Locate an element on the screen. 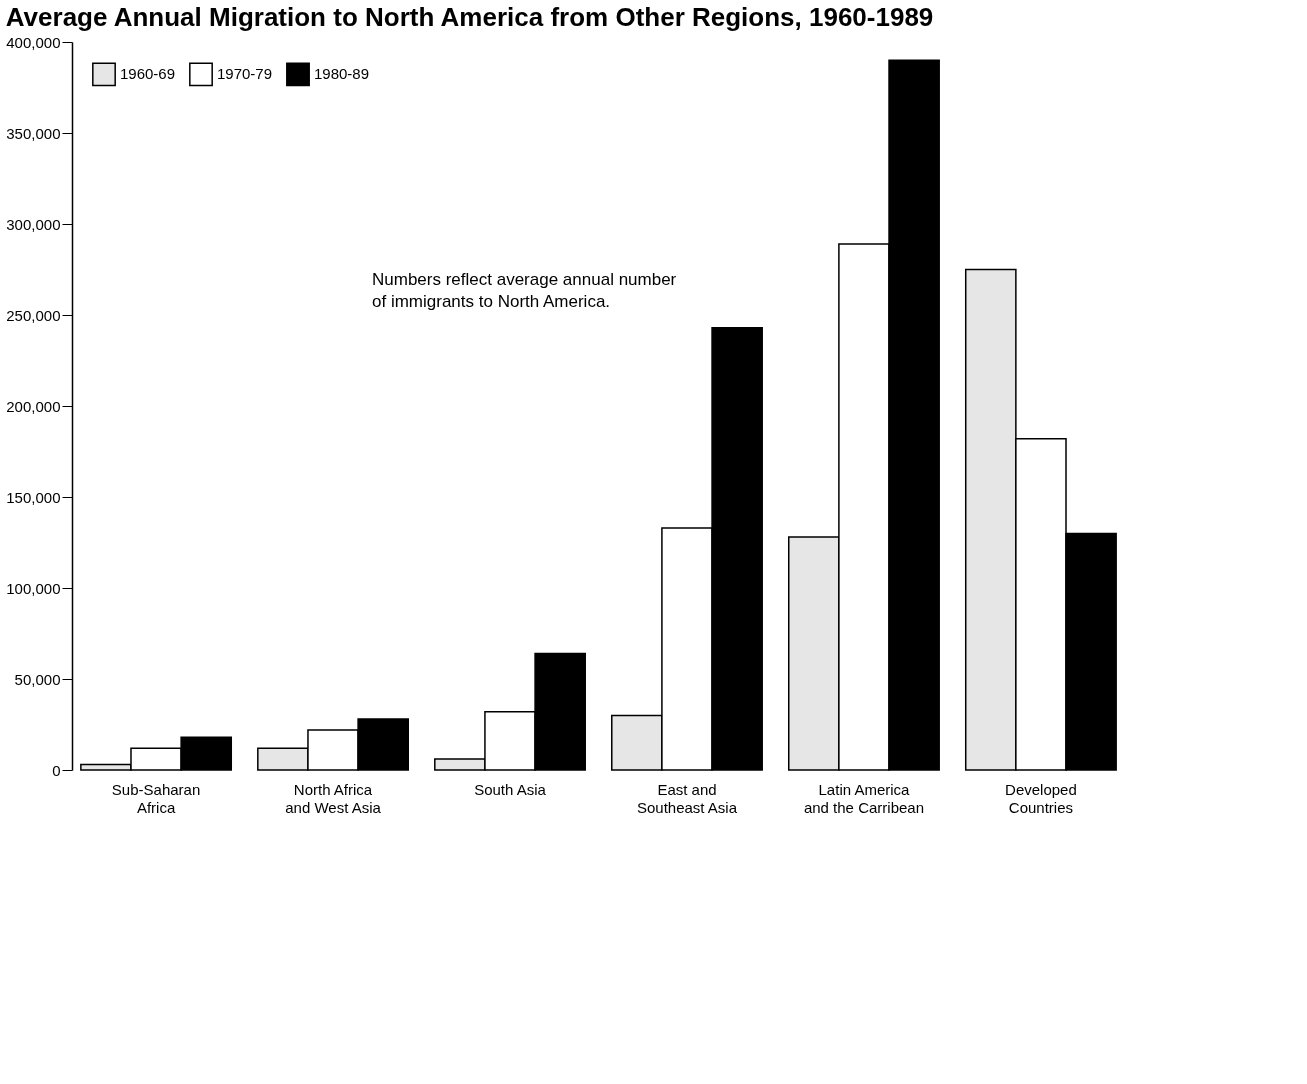 The image size is (1307, 1084). y-tick-label: 0 is located at coordinates (56, 770).